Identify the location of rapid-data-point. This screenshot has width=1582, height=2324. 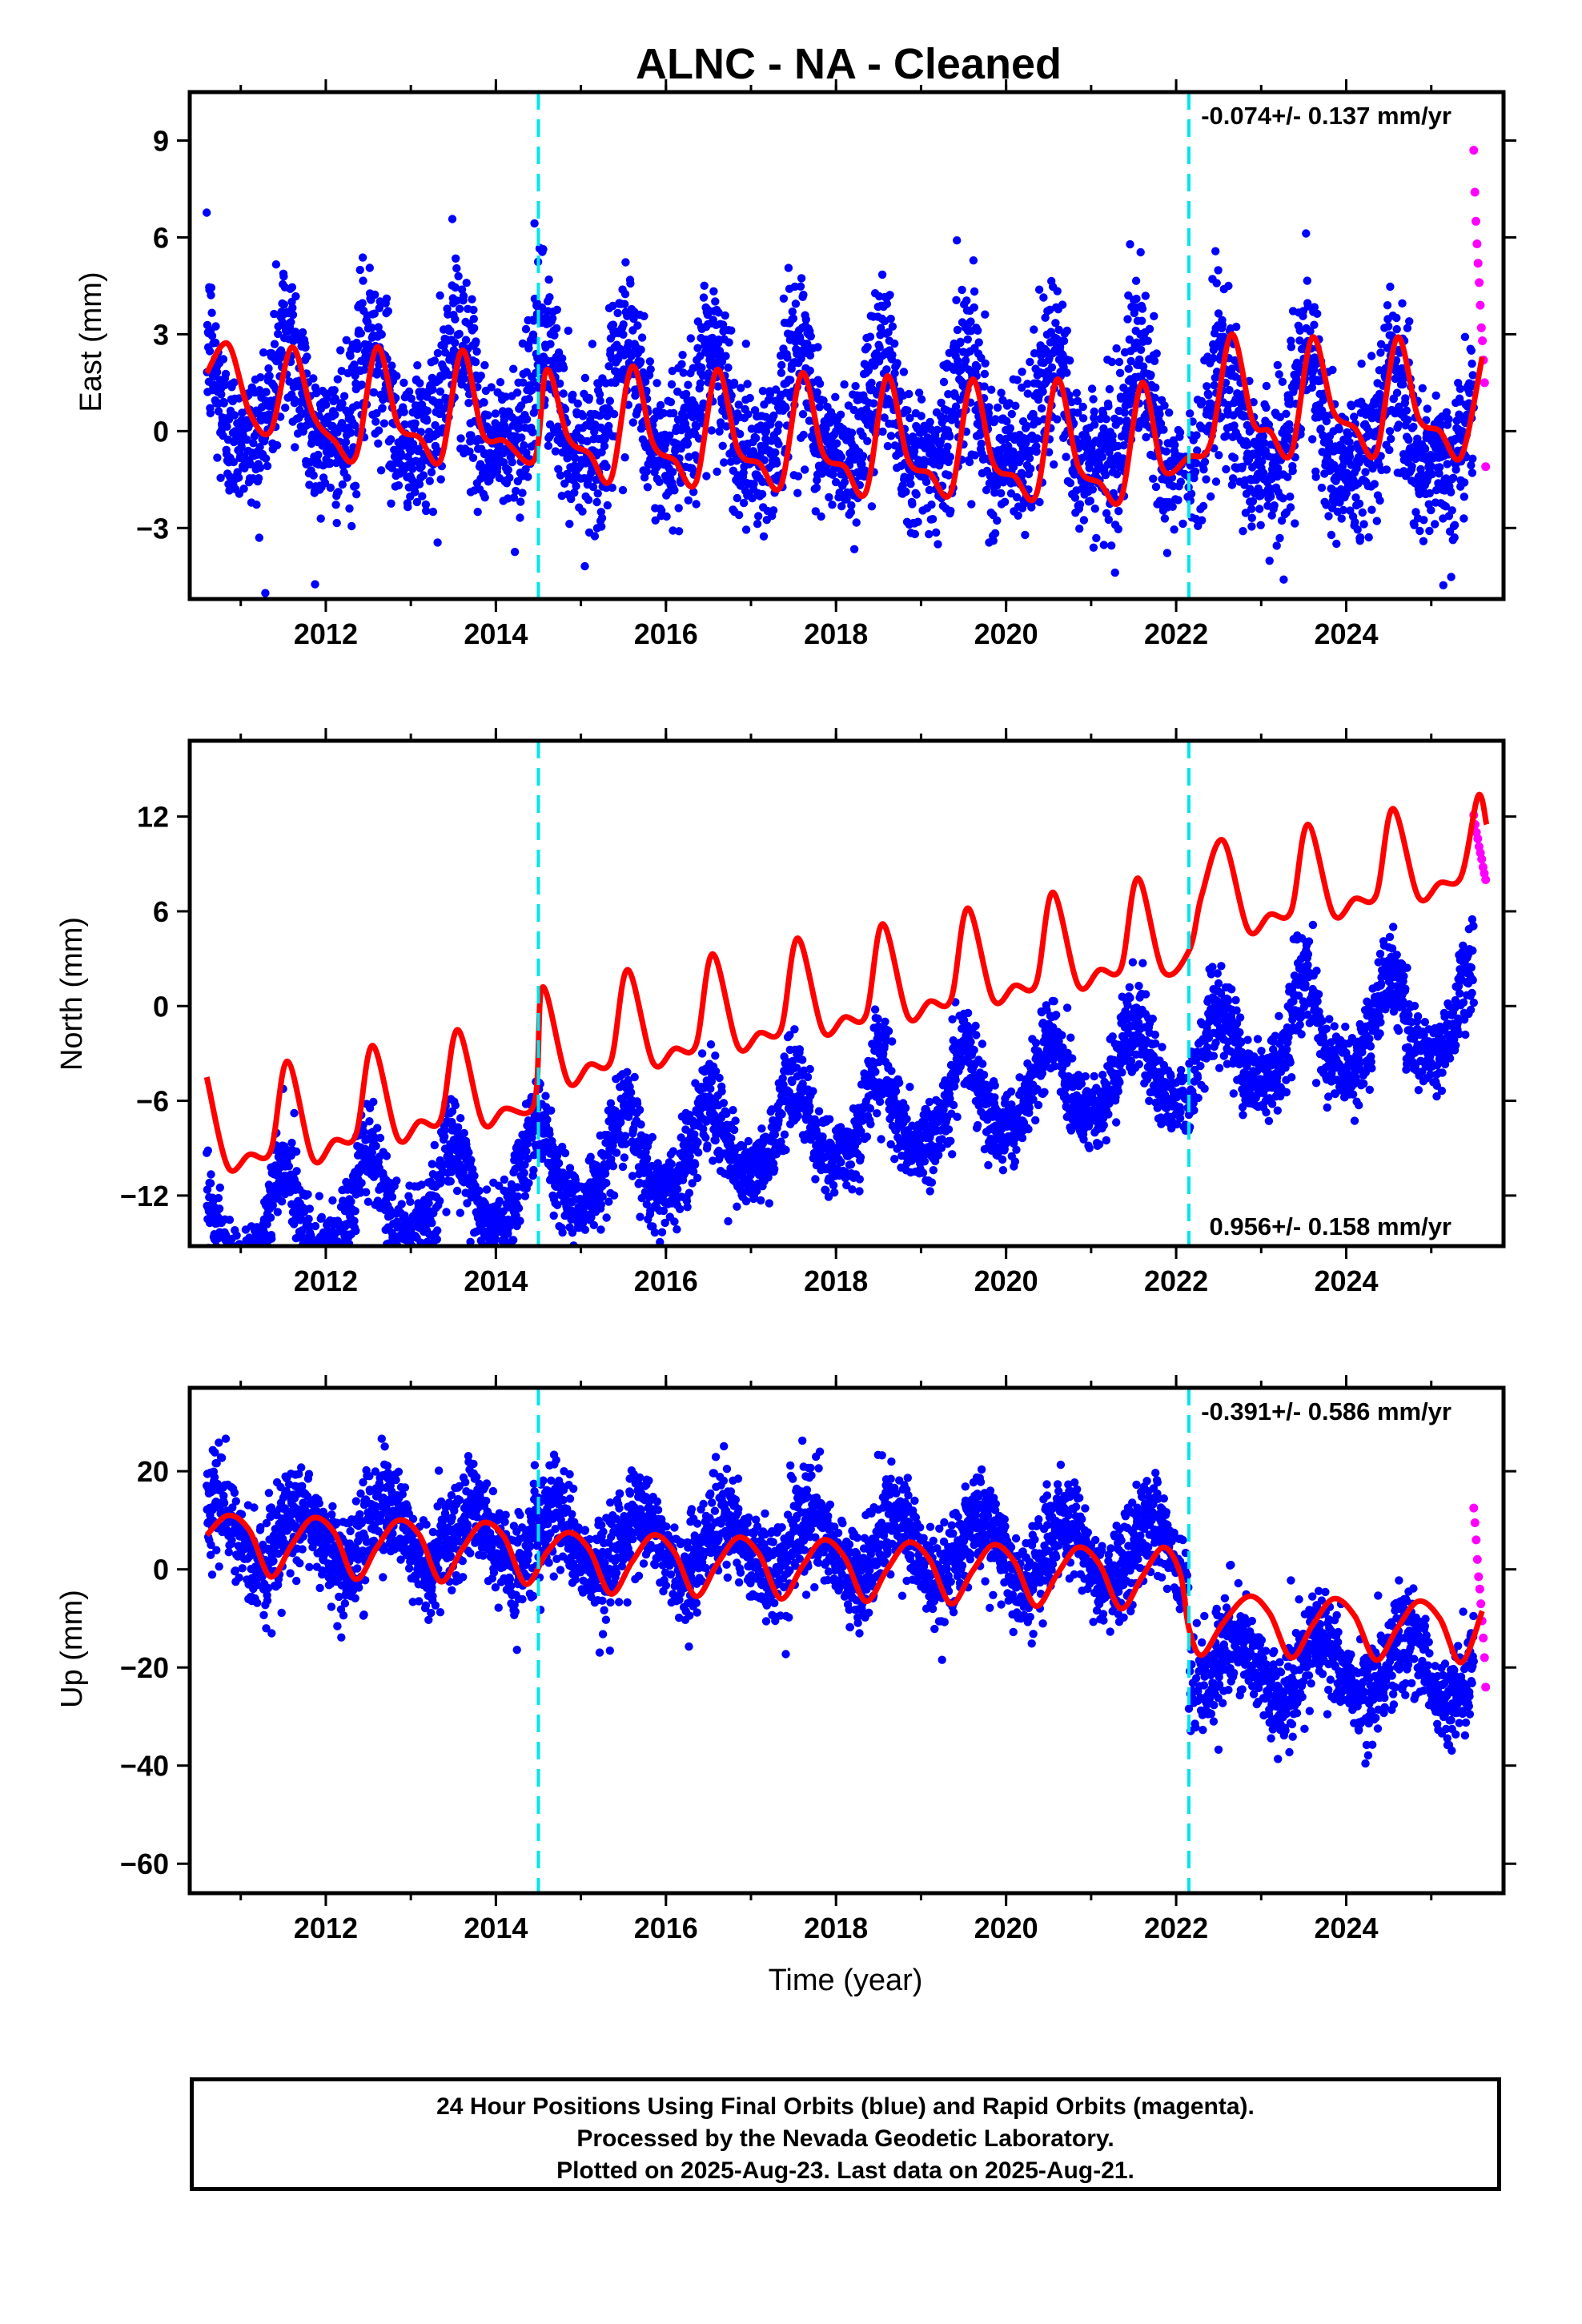
(1485, 383).